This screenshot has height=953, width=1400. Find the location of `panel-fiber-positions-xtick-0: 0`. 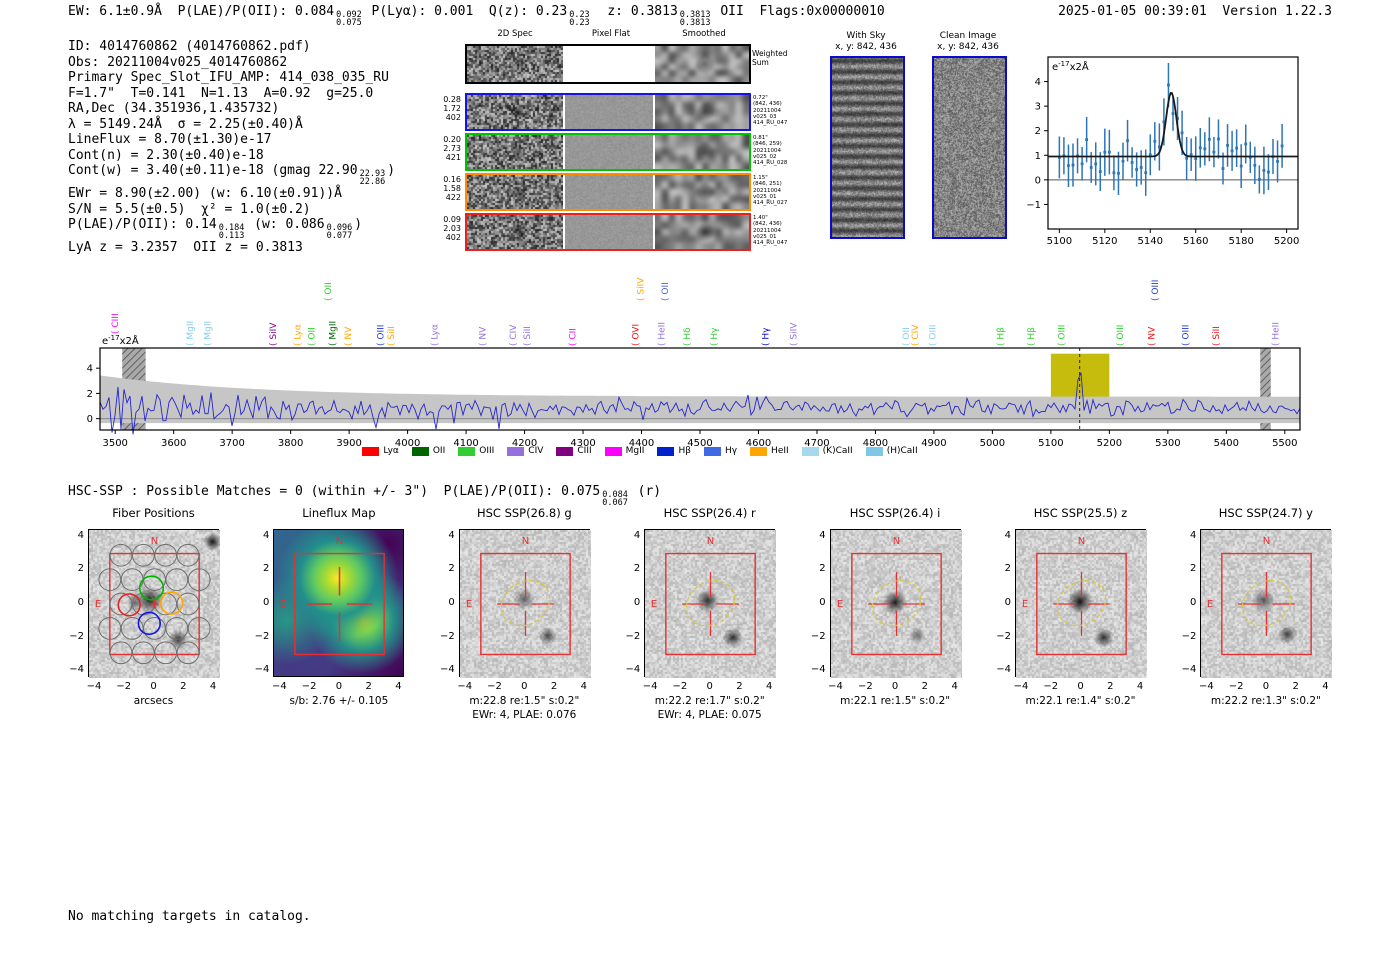

panel-fiber-positions-xtick-0: 0 is located at coordinates (153, 686).